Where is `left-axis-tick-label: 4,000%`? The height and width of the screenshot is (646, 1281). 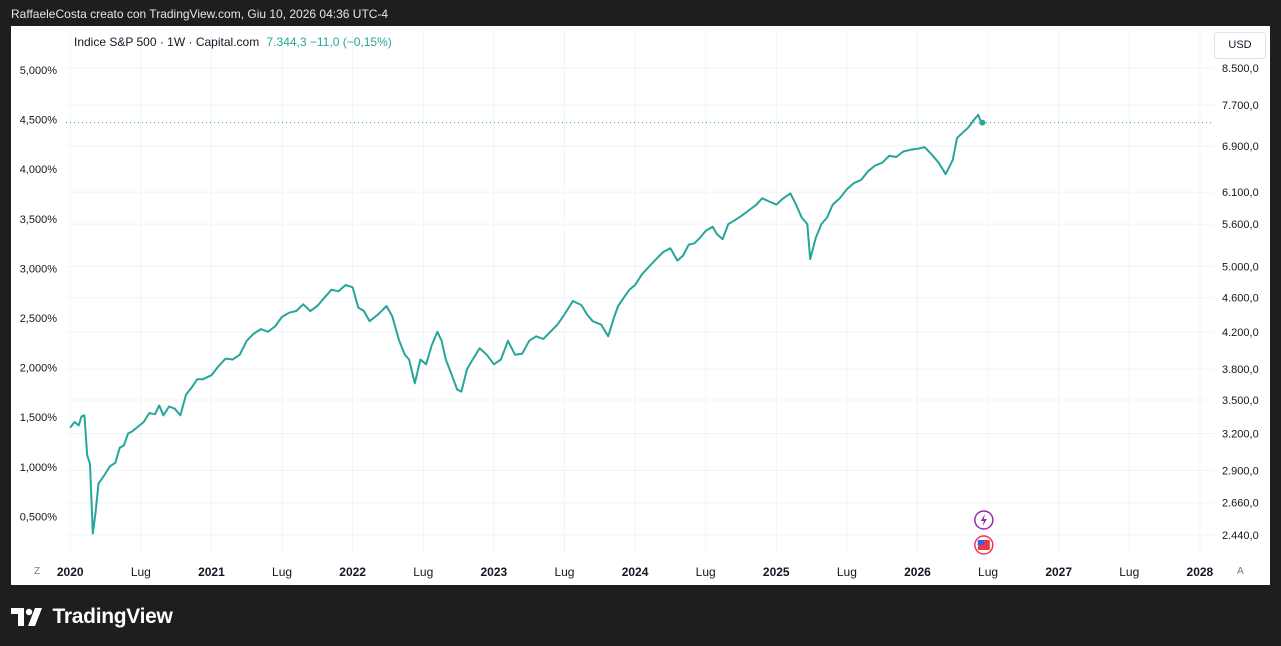
left-axis-tick-label: 4,000% is located at coordinates (39, 170).